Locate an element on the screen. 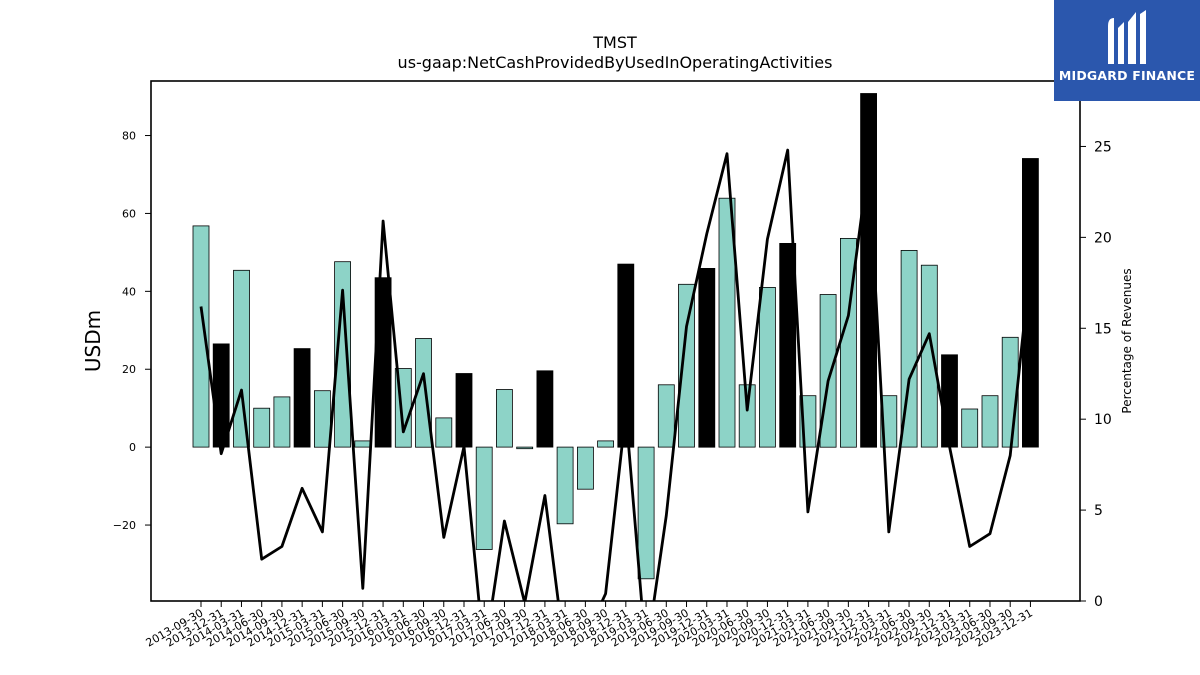 The image size is (1200, 675). midgard-logo-icon is located at coordinates (1127, 37).